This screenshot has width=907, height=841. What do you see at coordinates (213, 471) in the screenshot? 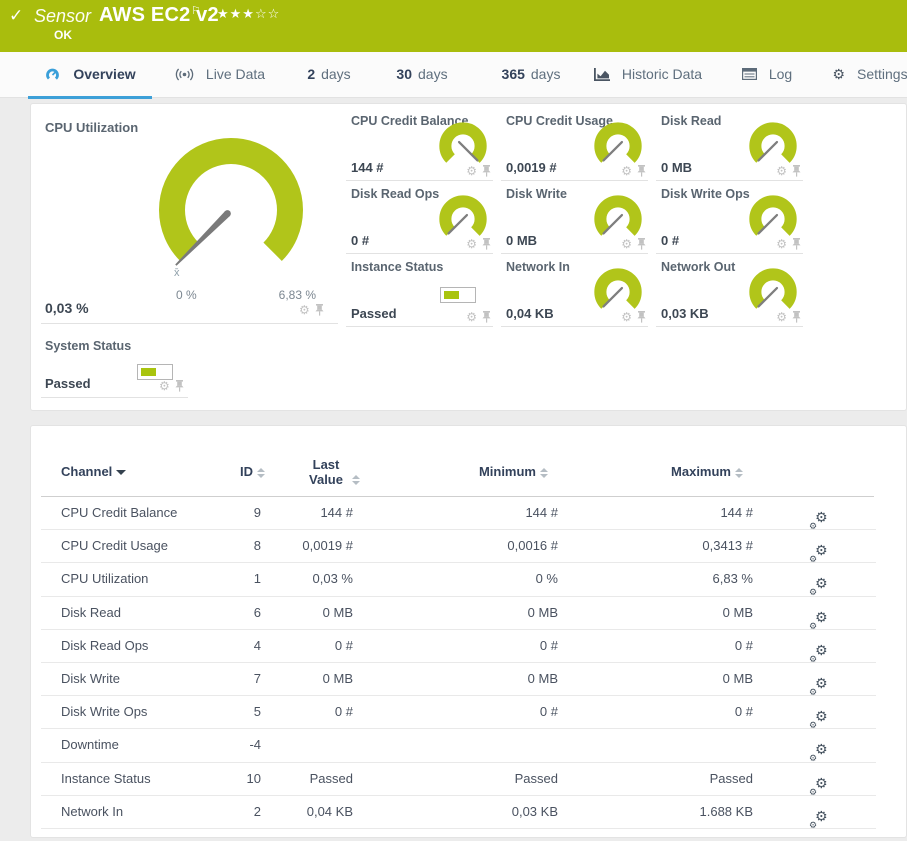
I see `column-header-id: ID` at bounding box center [213, 471].